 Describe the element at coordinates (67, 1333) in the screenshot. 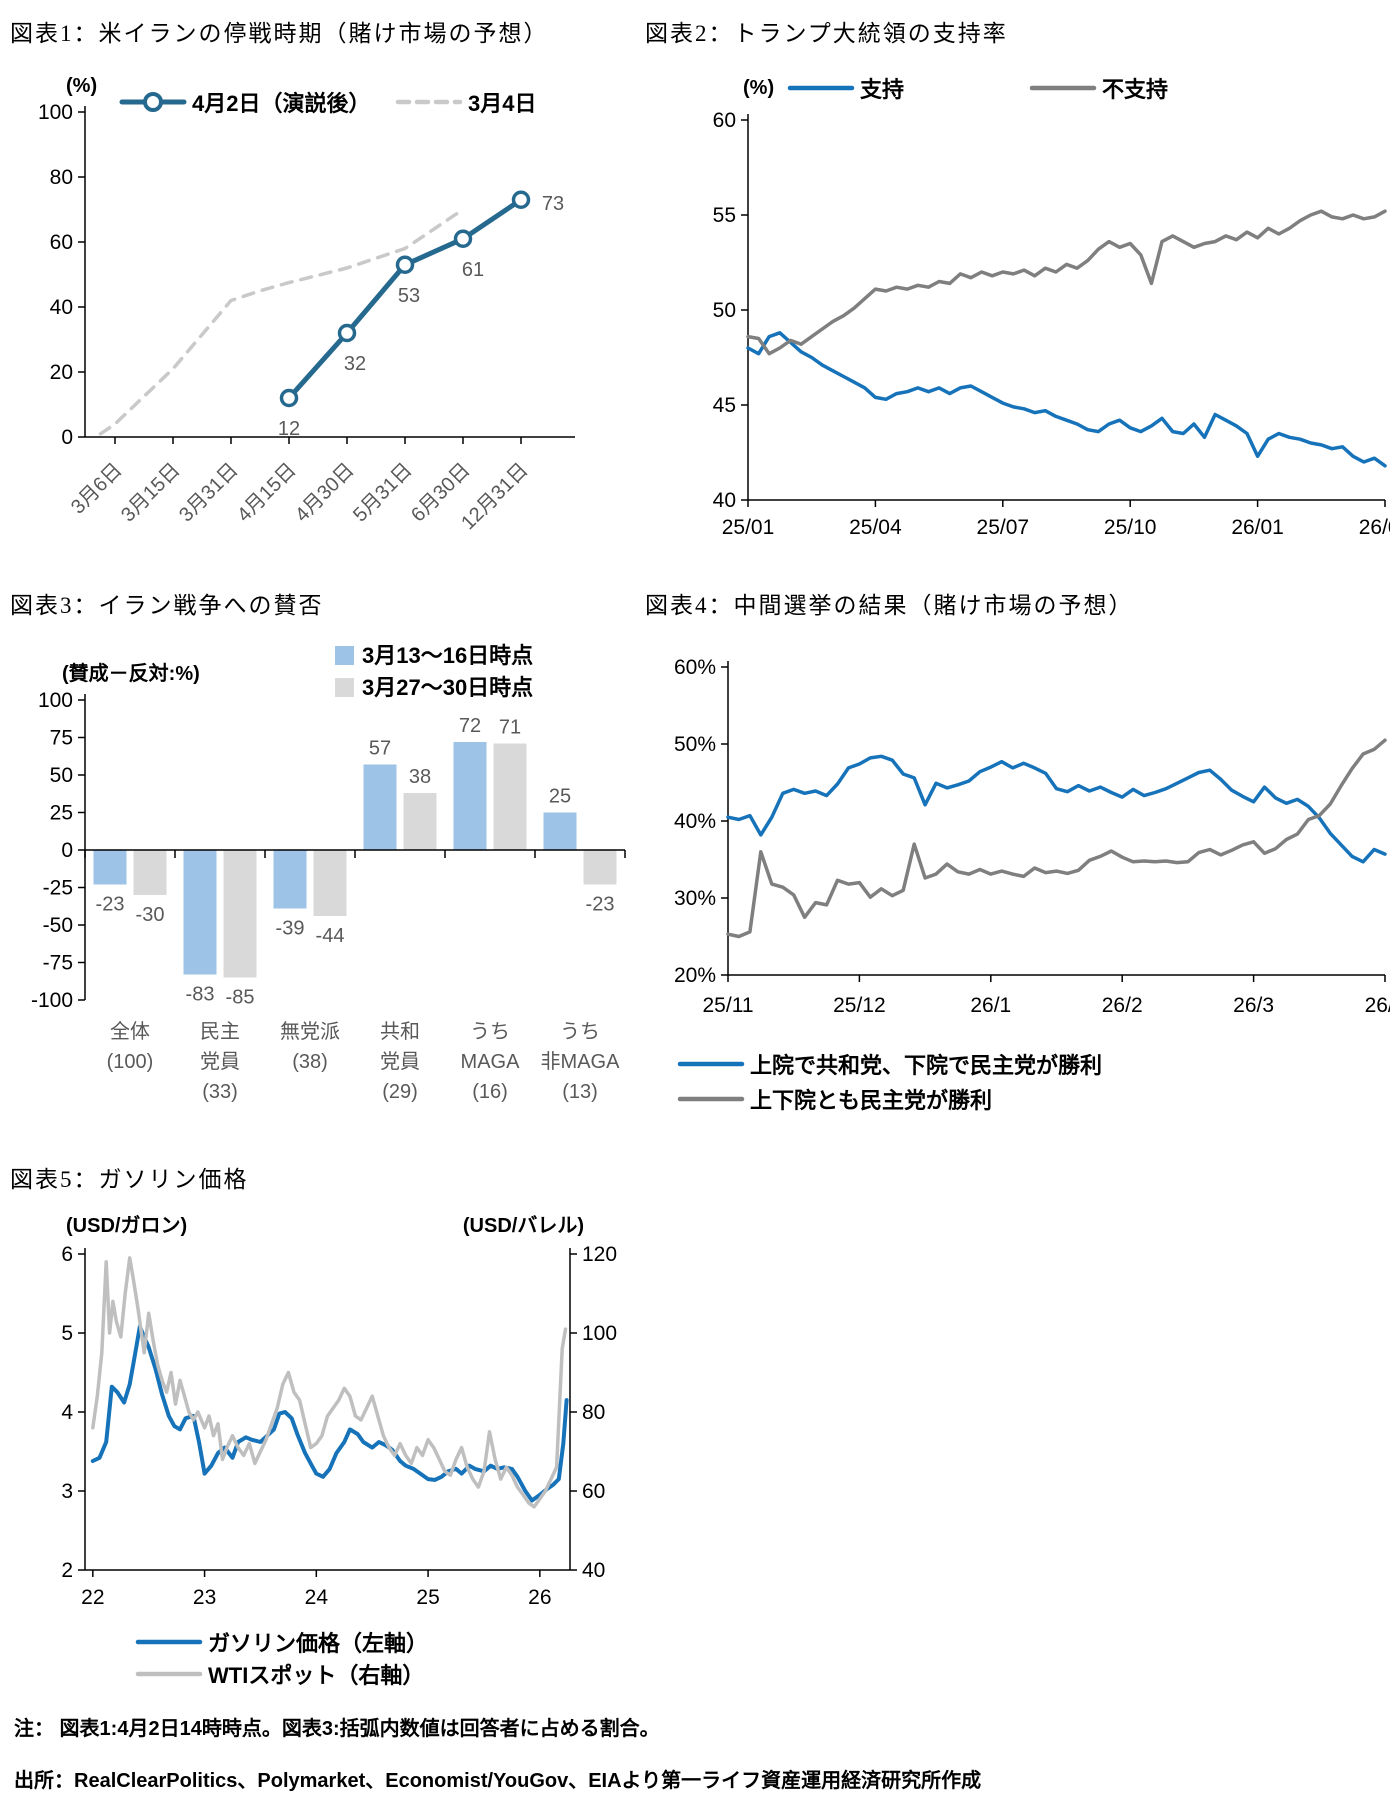

I see `svg-text: 5` at that location.